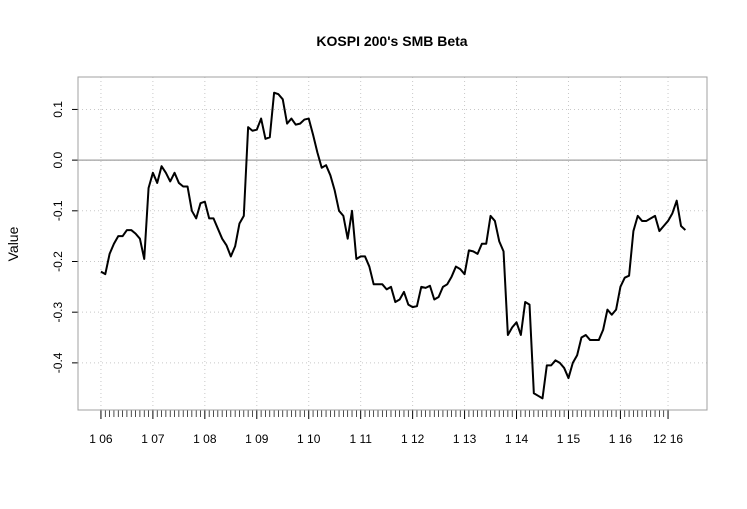  What do you see at coordinates (101, 439) in the screenshot?
I see `x-tick-label: 1 06` at bounding box center [101, 439].